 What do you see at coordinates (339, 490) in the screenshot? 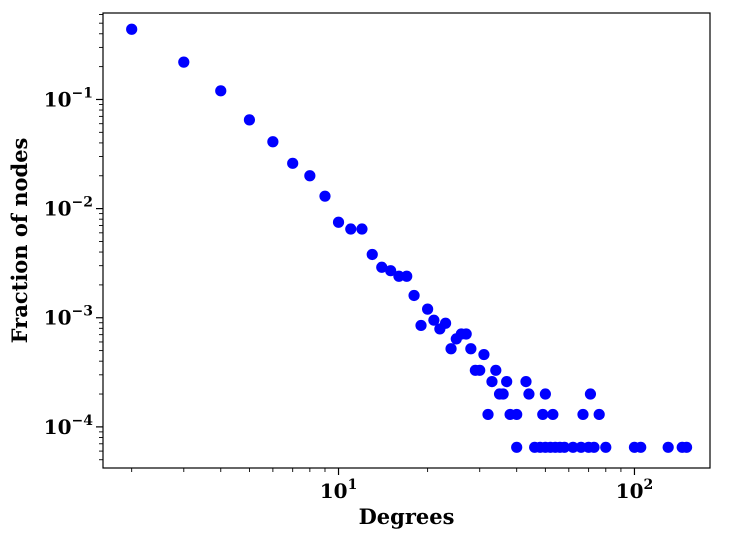
I see `x-tick-label: 101` at bounding box center [339, 490].